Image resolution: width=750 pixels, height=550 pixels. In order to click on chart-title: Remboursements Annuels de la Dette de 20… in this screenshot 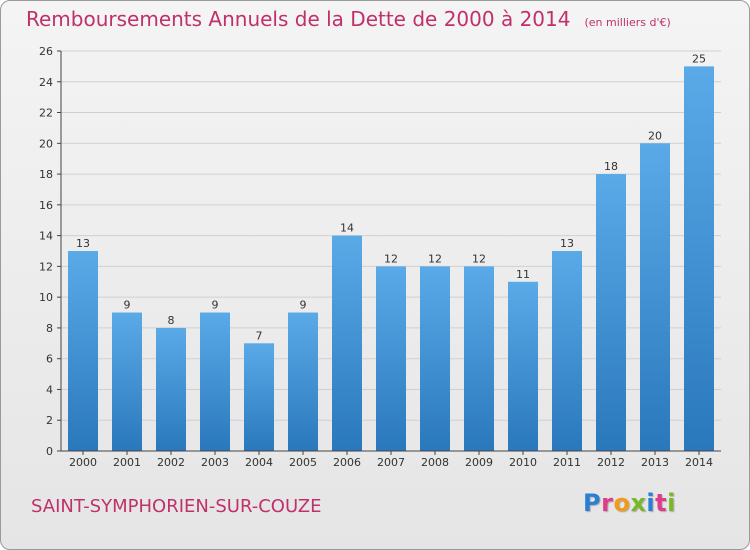, I will do `click(298, 19)`.